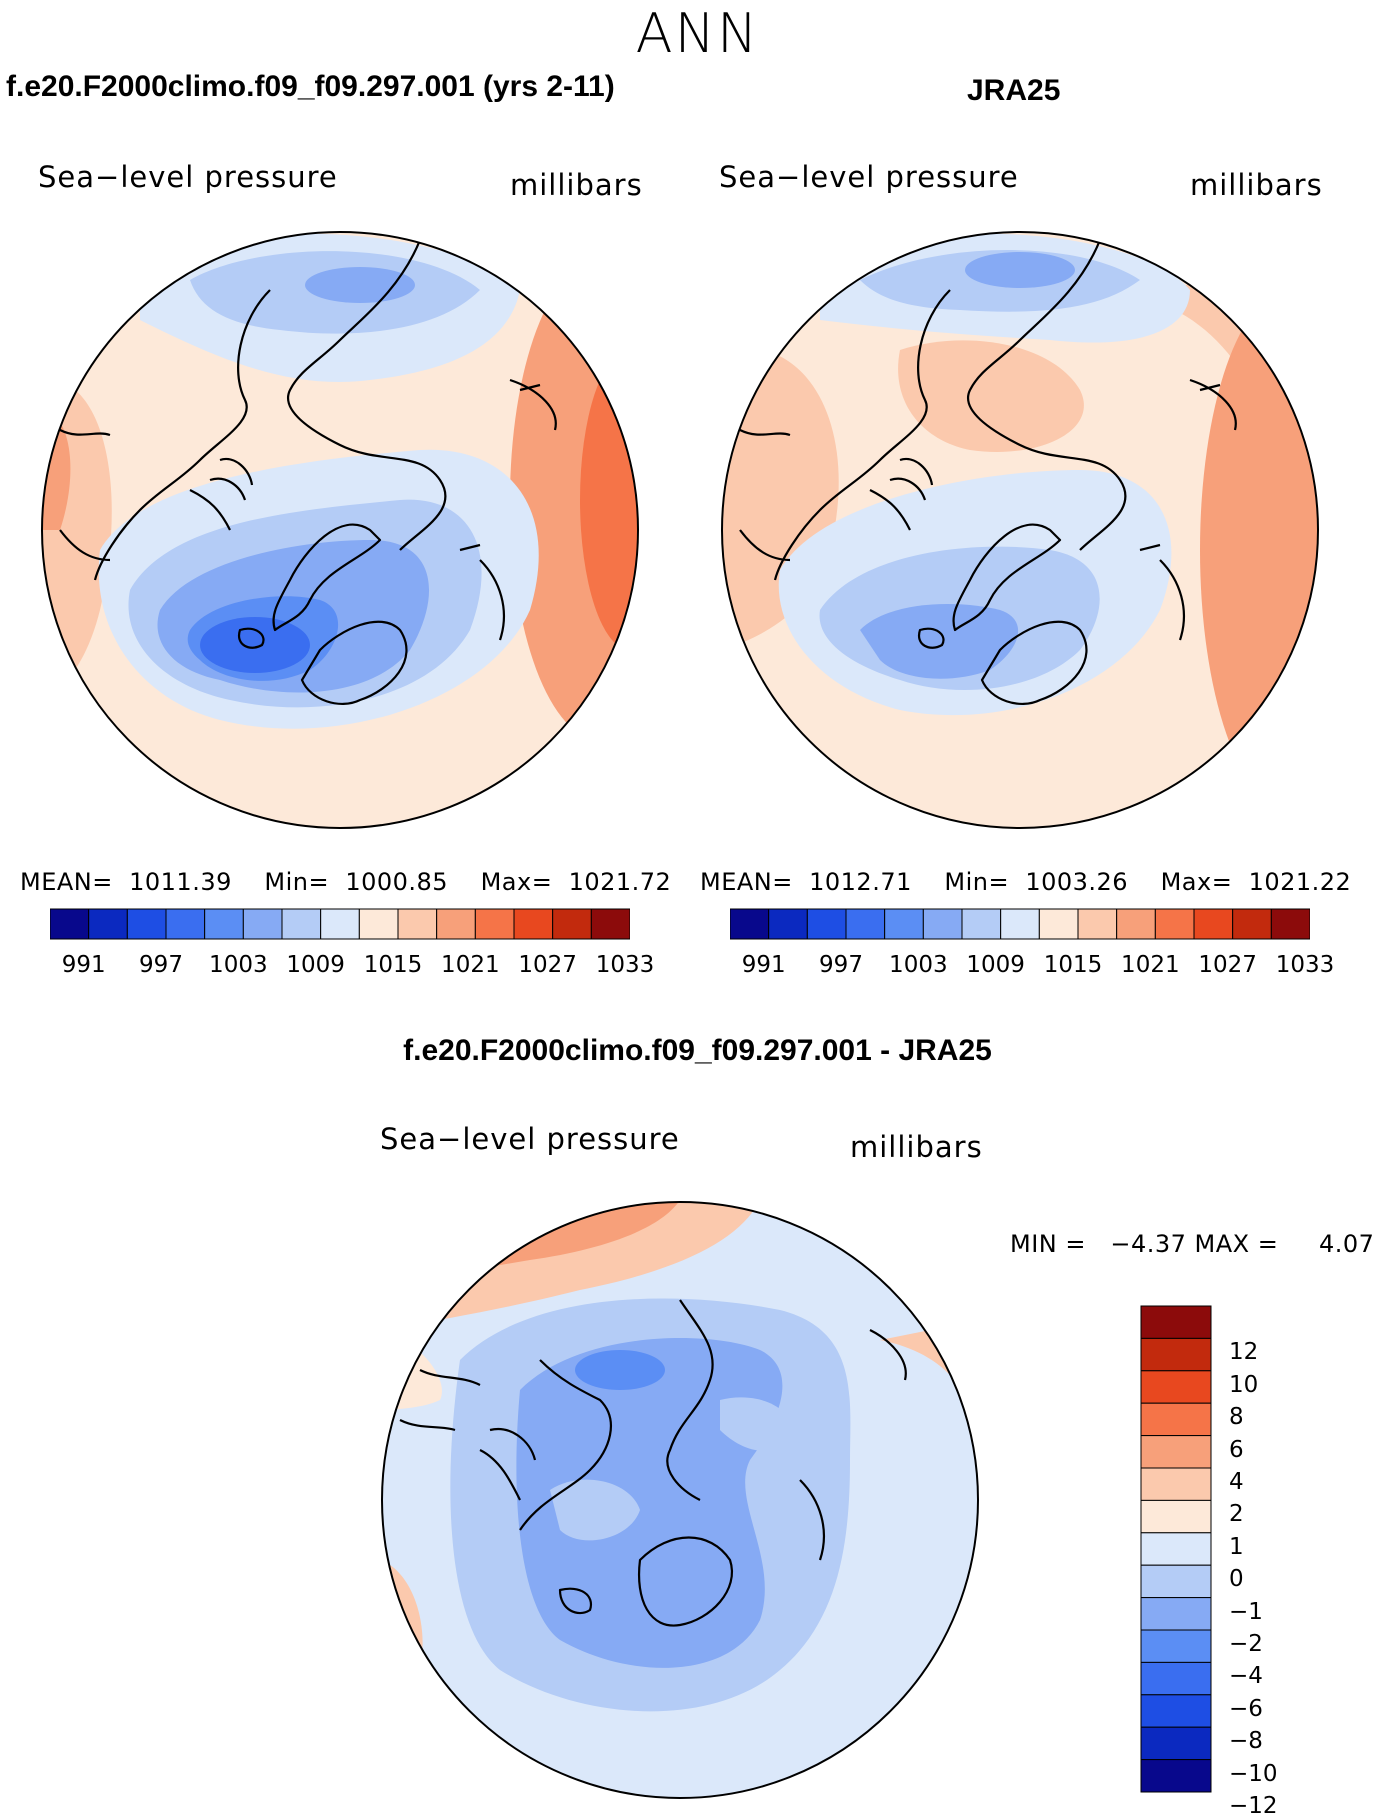 Image resolution: width=1395 pixels, height=1819 pixels. Describe the element at coordinates (680, 1500) in the screenshot. I see `map-panel-difference` at that location.